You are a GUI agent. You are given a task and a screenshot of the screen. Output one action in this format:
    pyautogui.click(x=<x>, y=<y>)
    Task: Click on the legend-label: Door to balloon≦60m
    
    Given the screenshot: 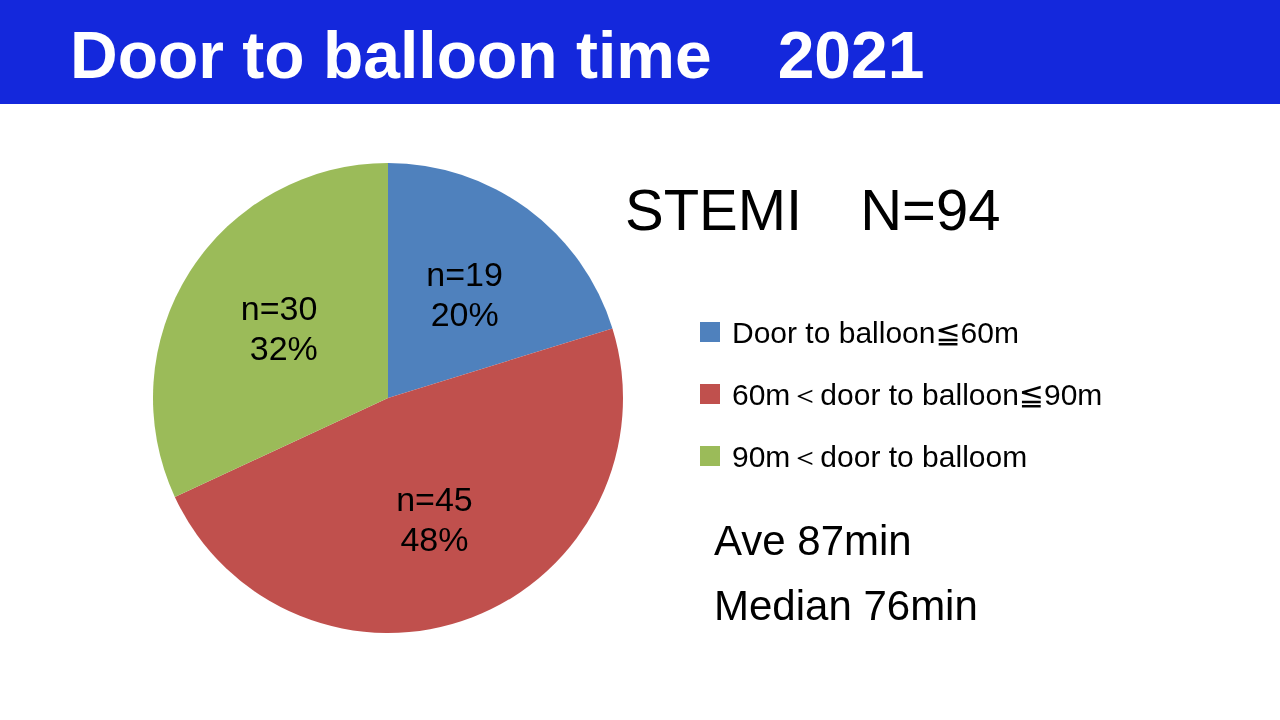 What is the action you would take?
    pyautogui.click(x=875, y=332)
    